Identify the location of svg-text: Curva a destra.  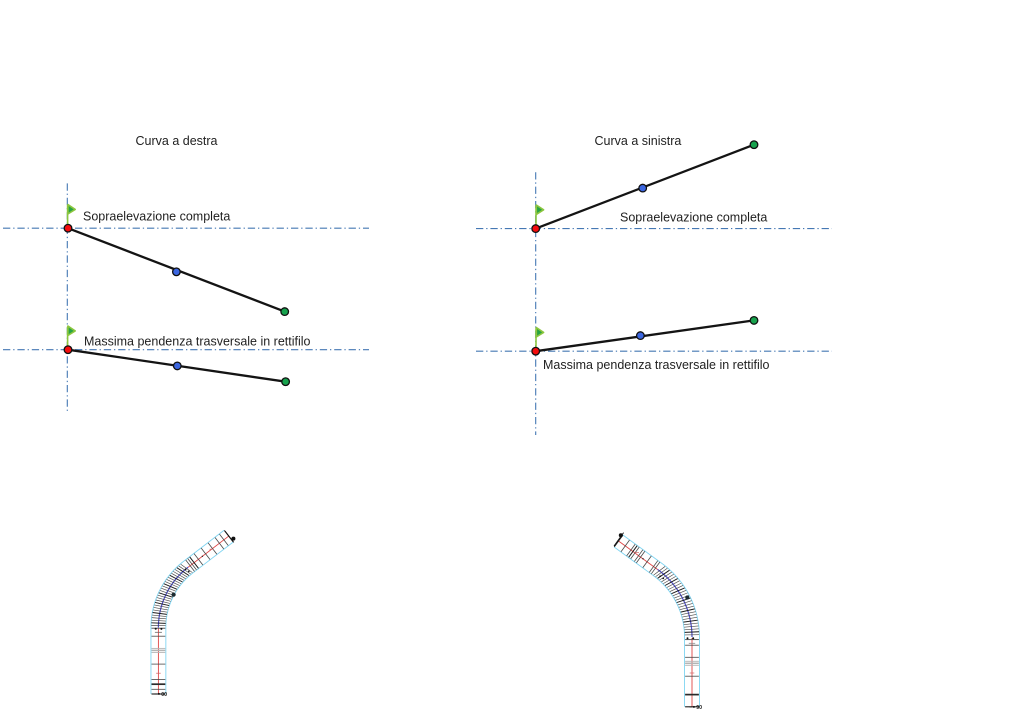
(177, 141).